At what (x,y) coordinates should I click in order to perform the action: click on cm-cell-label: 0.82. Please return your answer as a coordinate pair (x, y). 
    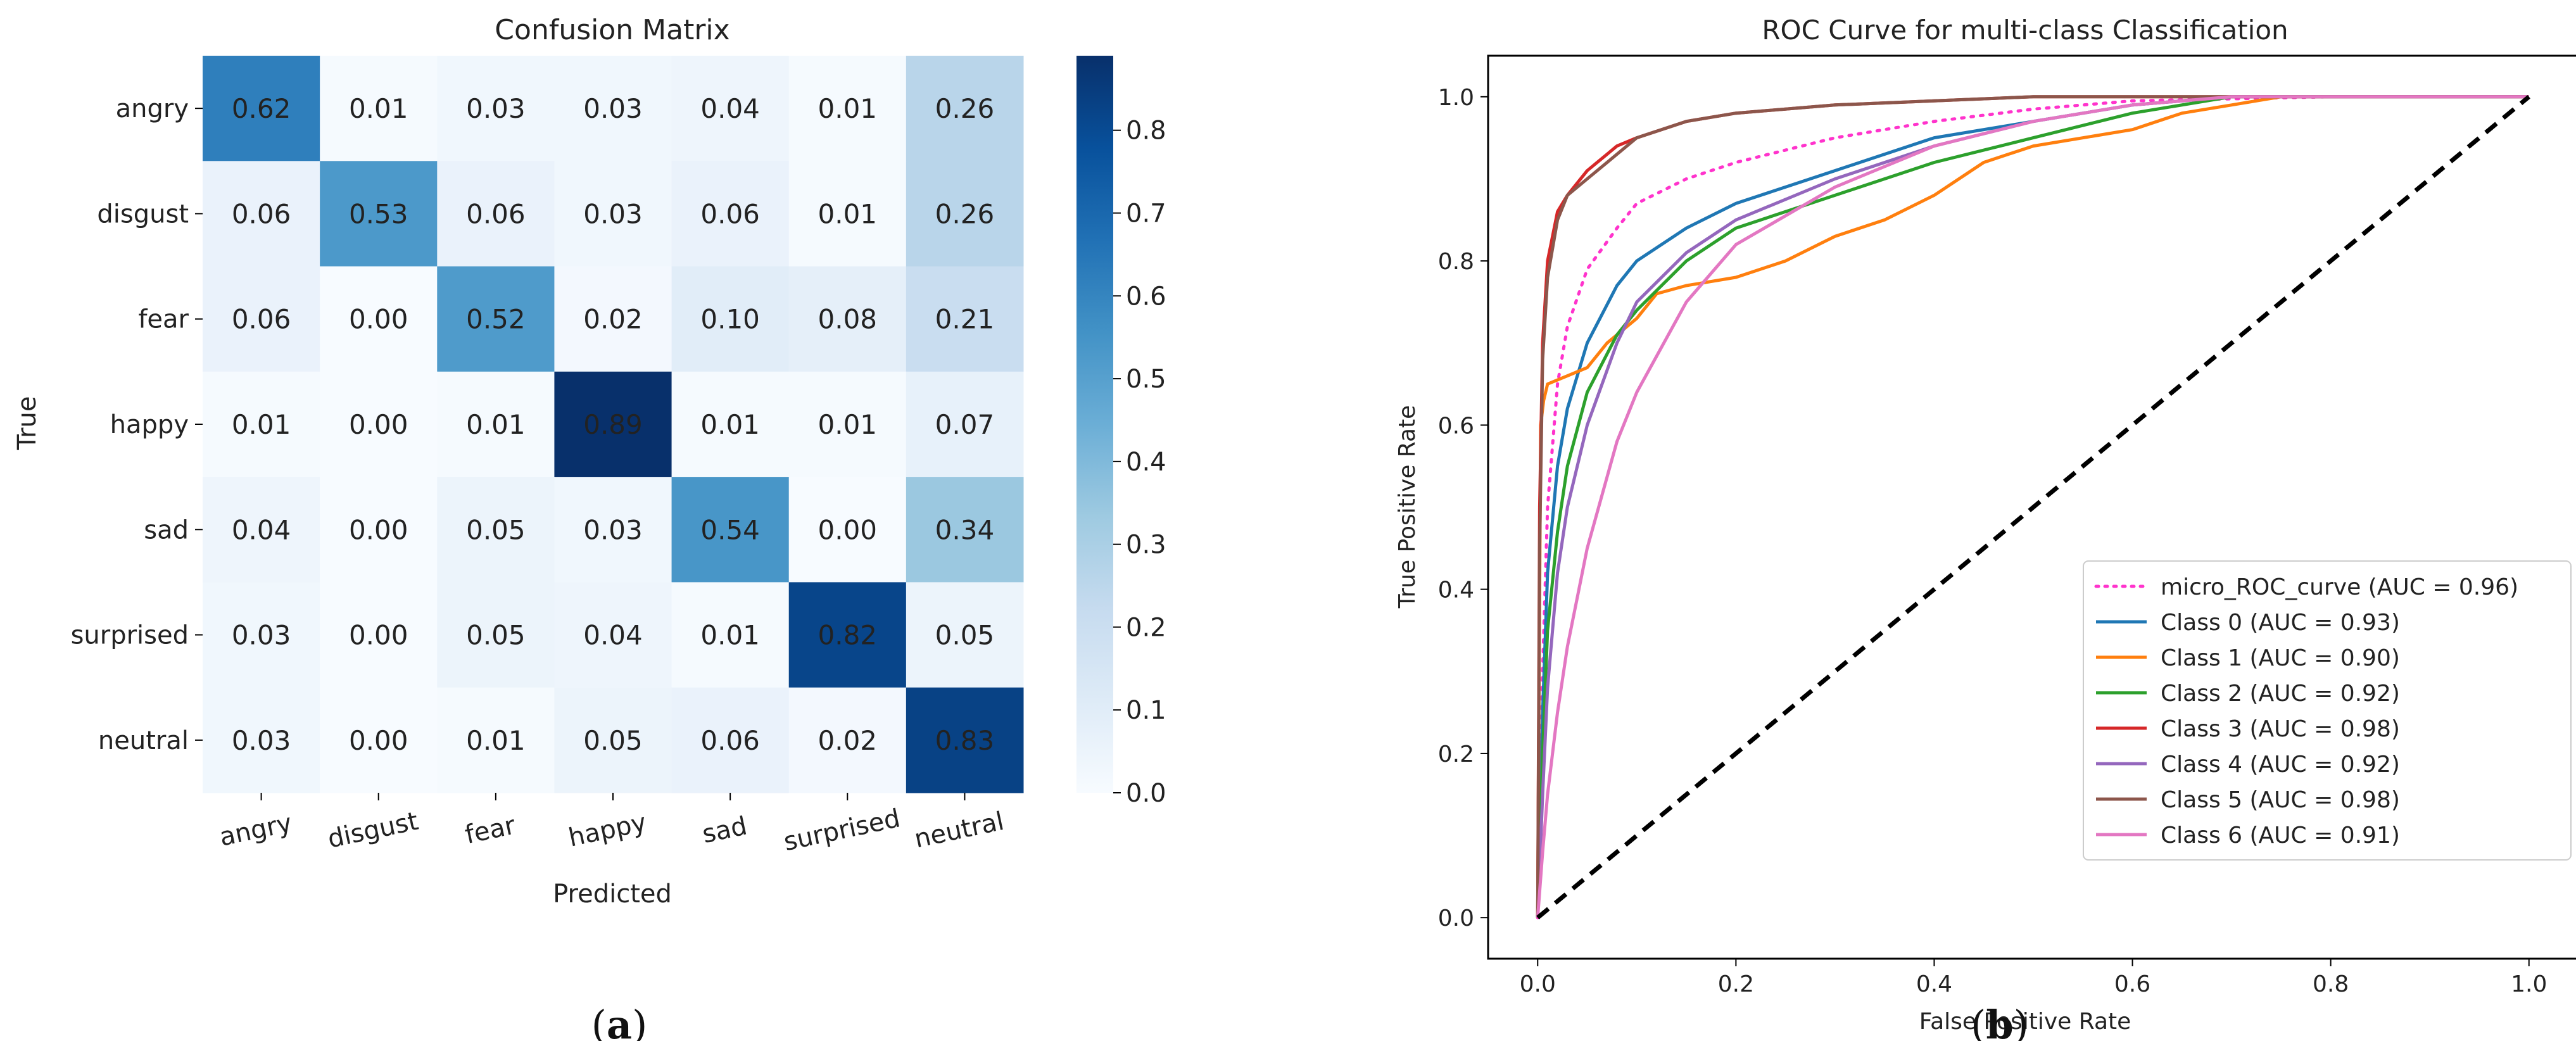
    Looking at the image, I should click on (848, 635).